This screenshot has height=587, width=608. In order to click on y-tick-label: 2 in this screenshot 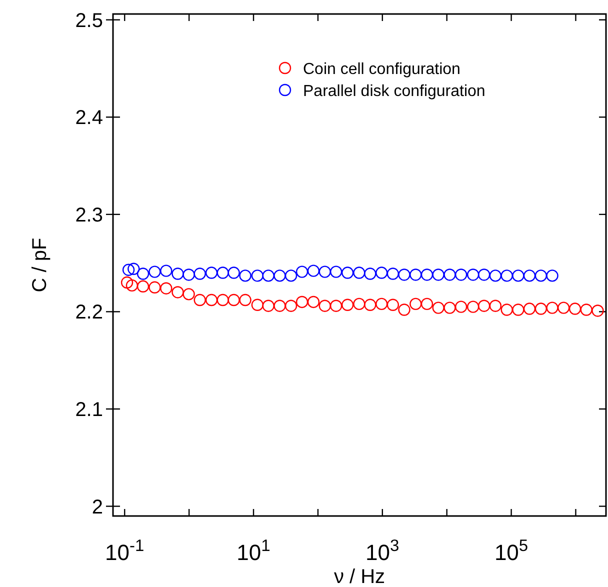, I will do `click(97, 507)`.